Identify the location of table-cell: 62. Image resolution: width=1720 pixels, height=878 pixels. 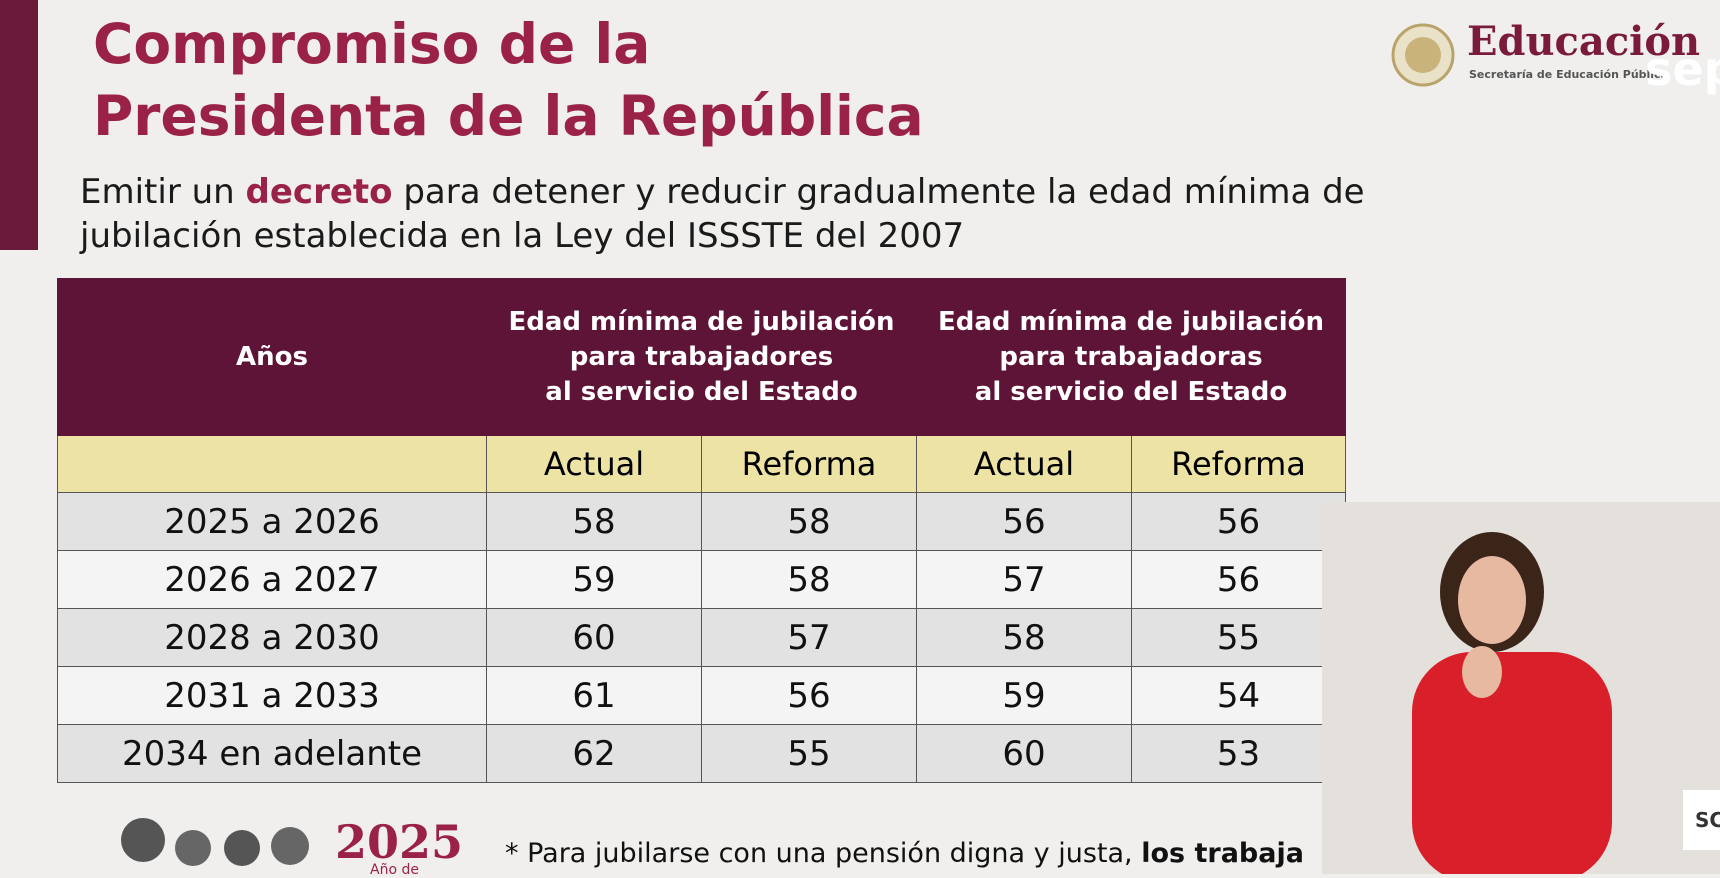
(594, 753).